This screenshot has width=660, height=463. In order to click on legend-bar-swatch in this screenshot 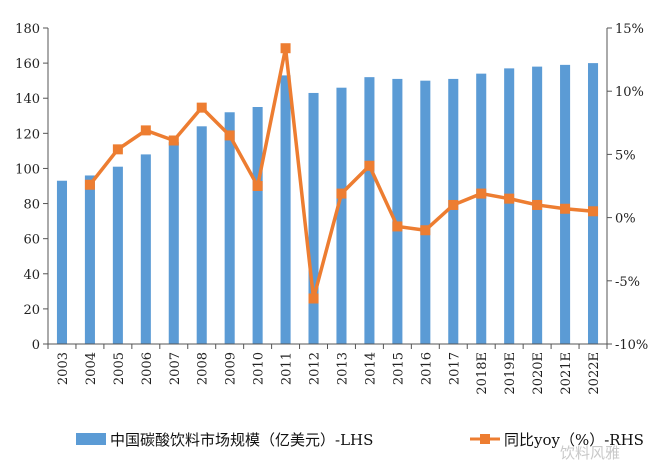, I will do `click(91, 439)`.